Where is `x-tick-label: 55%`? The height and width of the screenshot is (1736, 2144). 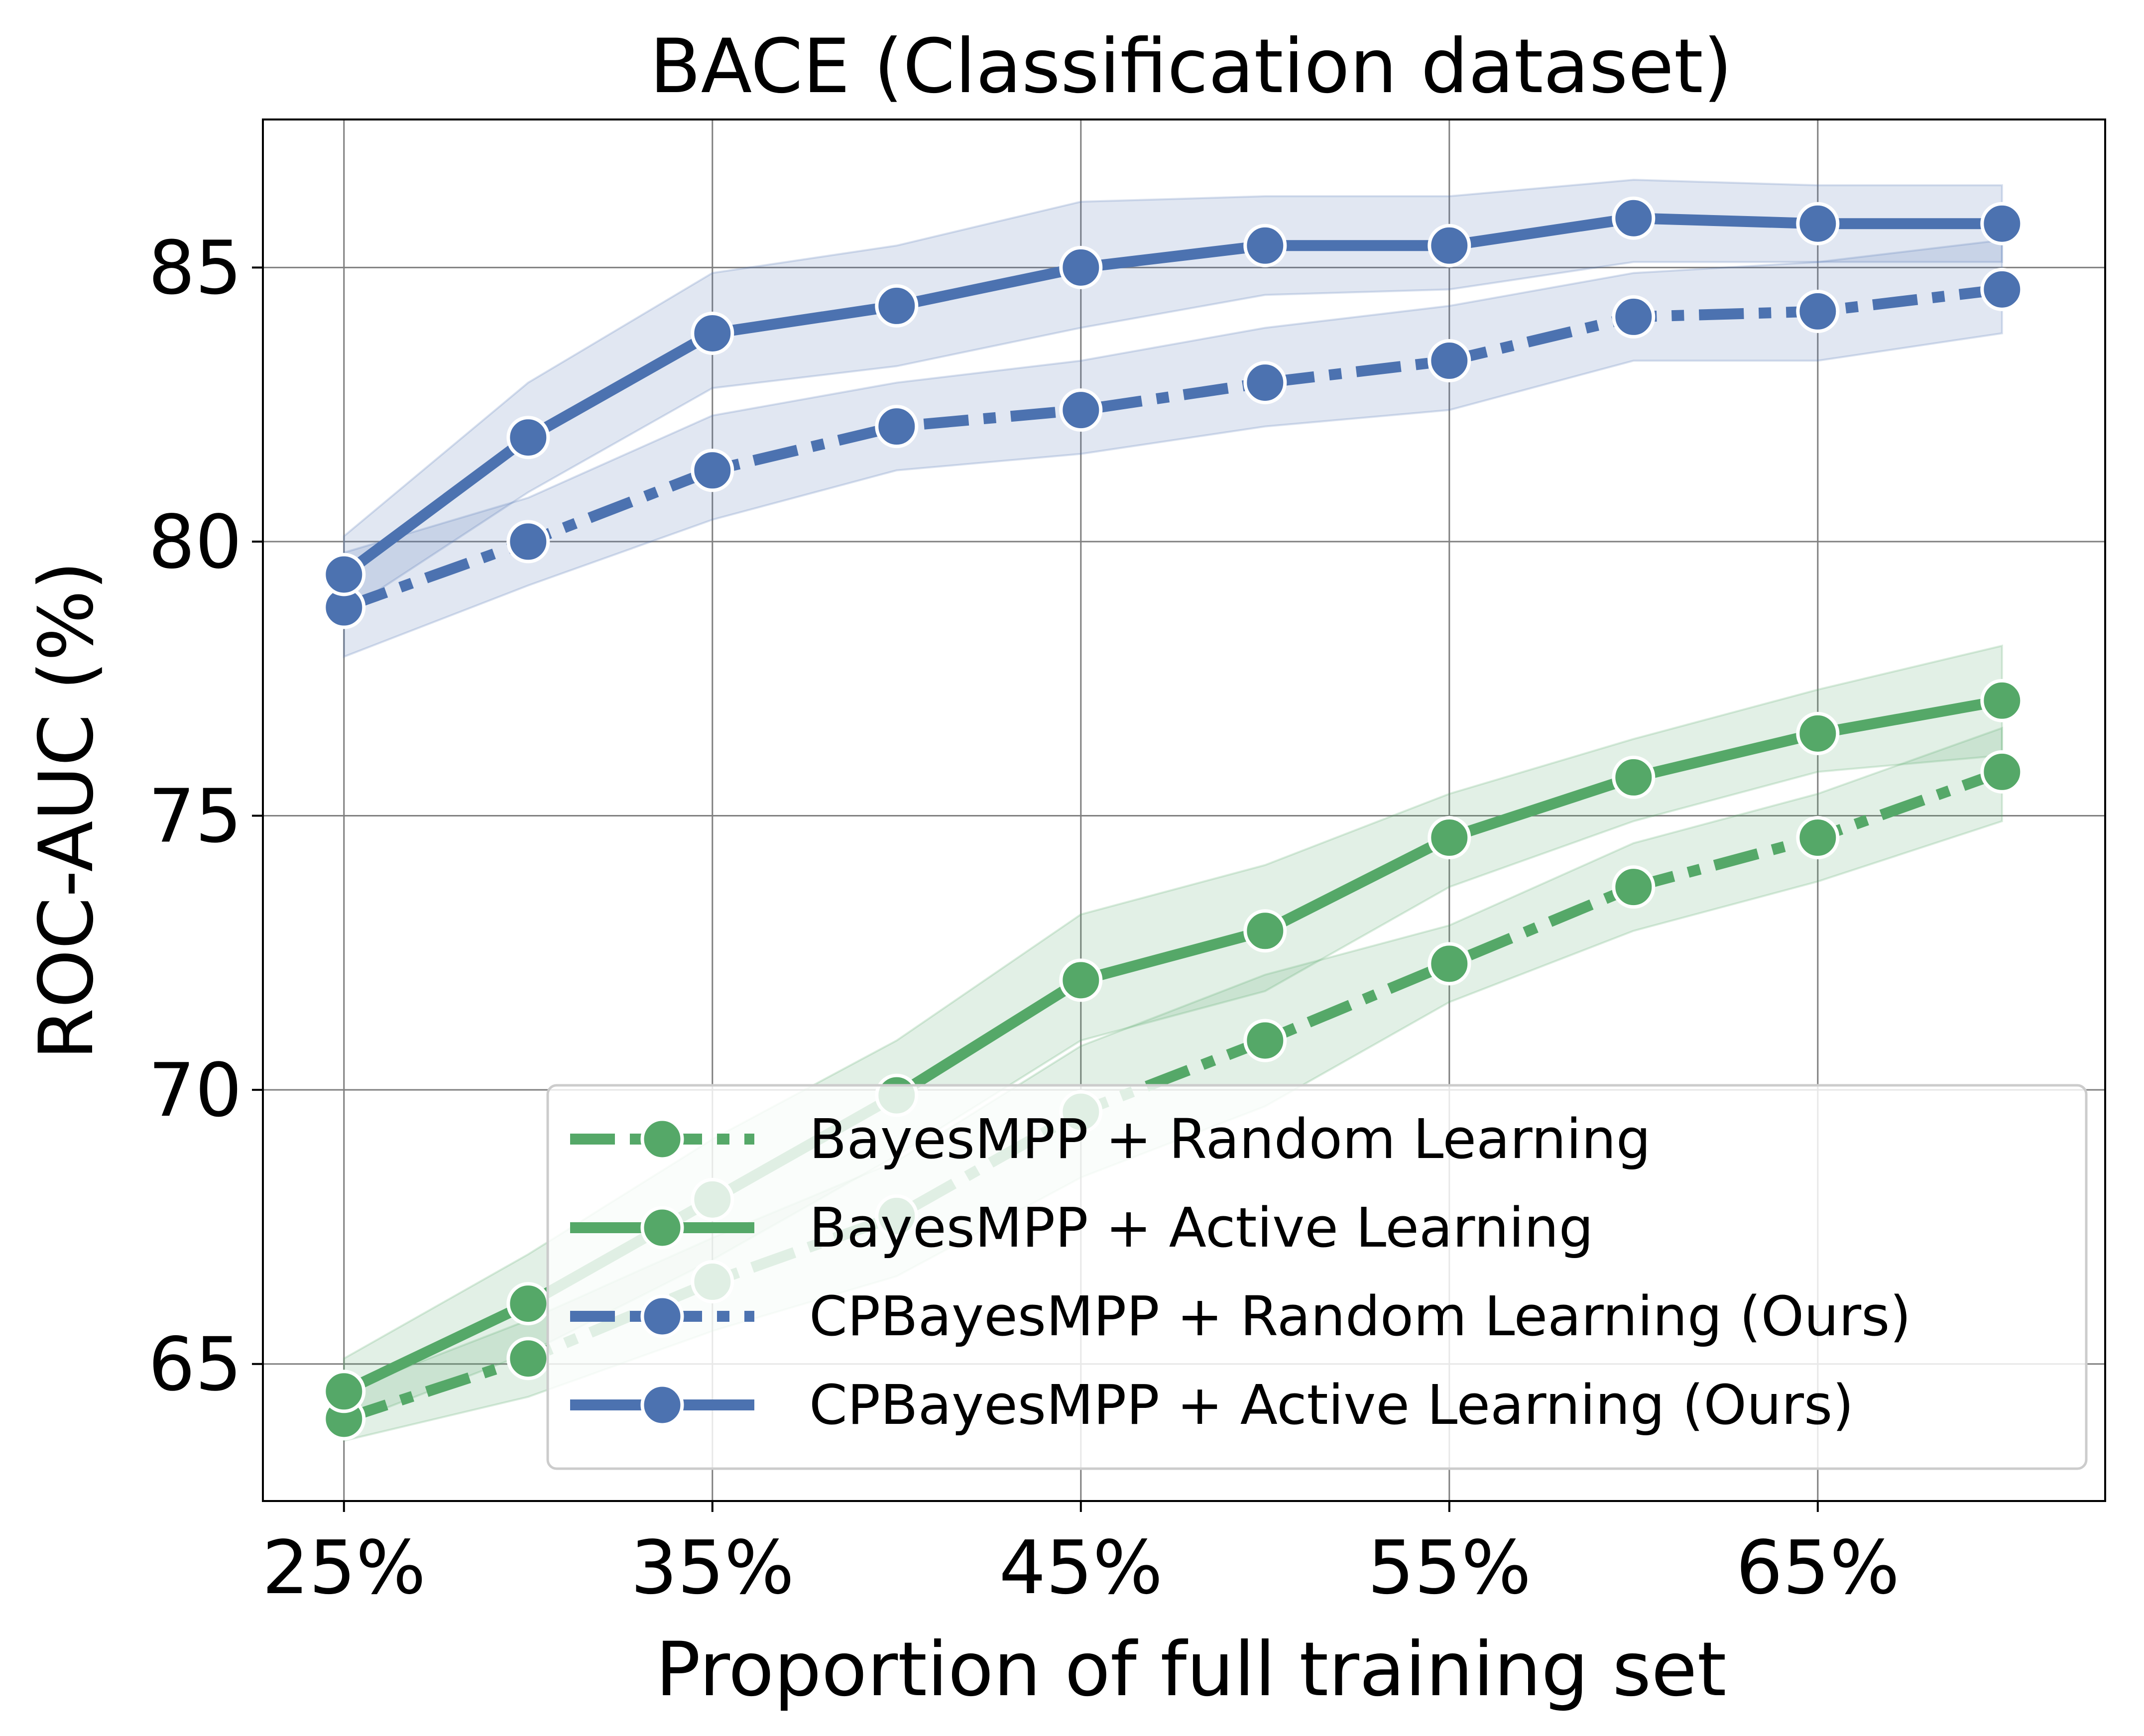 x-tick-label: 55% is located at coordinates (1449, 1568).